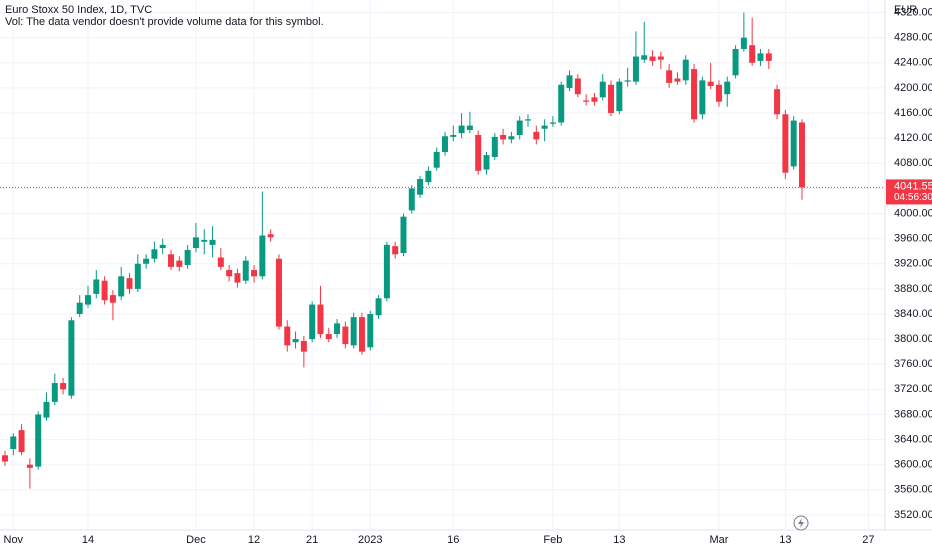 This screenshot has width=932, height=550. What do you see at coordinates (196, 540) in the screenshot?
I see `x-tick-label: Dec` at bounding box center [196, 540].